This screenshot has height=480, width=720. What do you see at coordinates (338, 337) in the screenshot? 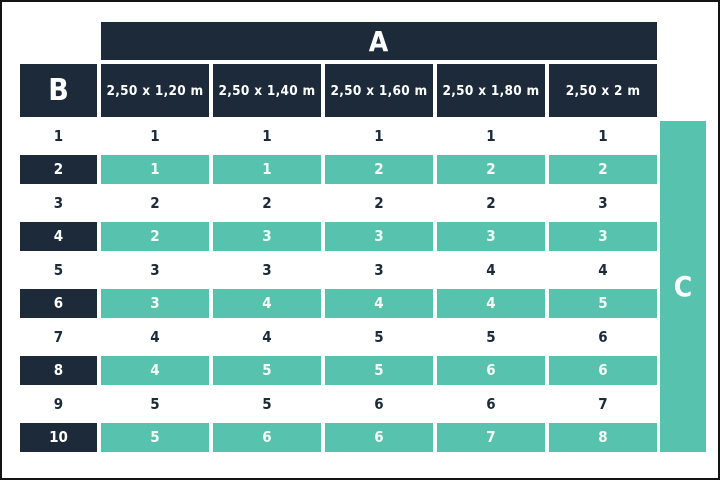
I see `table-row: 7 4 4 5 5 6` at bounding box center [338, 337].